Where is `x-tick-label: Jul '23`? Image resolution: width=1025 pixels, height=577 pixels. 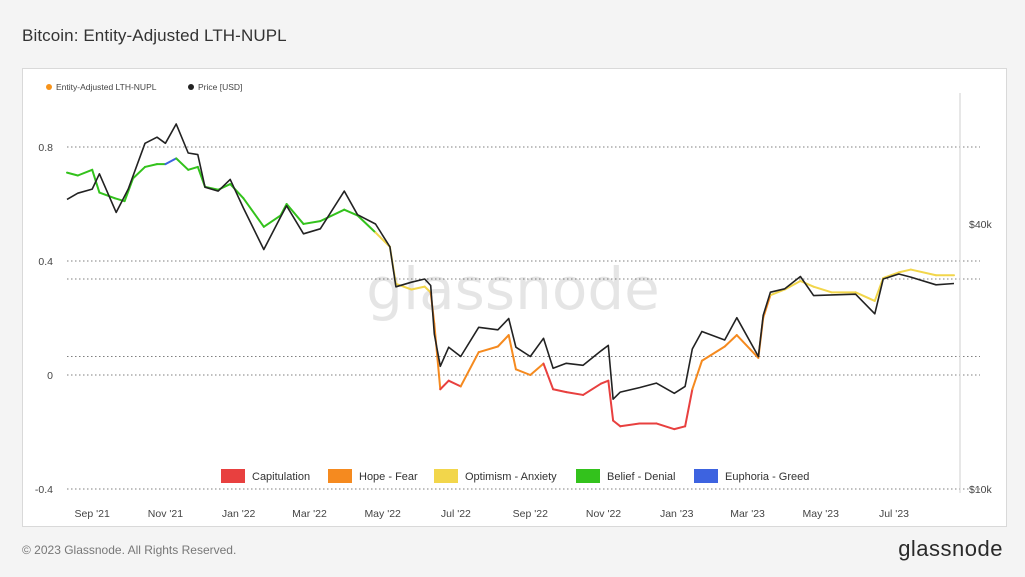
x-tick-label: Jul '23 is located at coordinates (894, 514).